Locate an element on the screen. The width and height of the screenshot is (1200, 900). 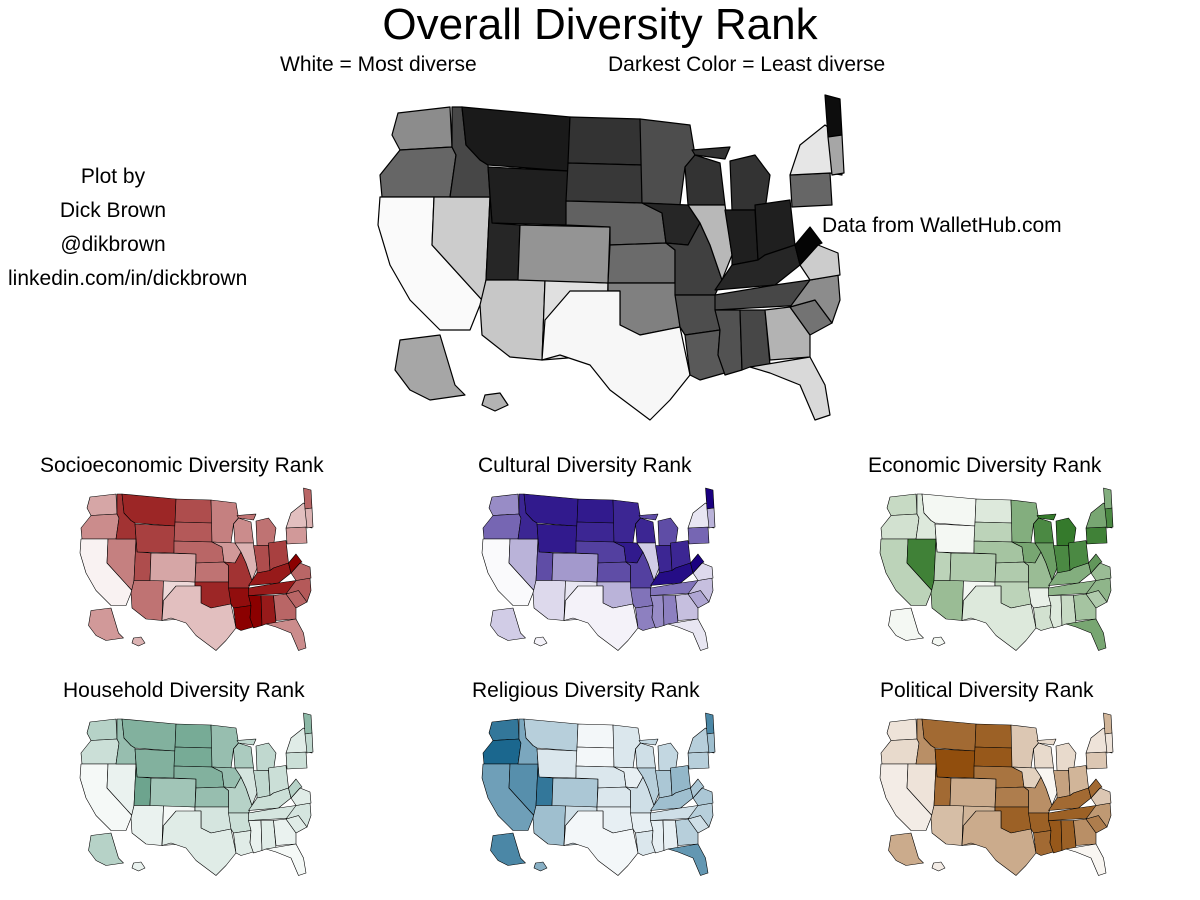
cultural-state-ne-states is located at coordinates (711, 518).